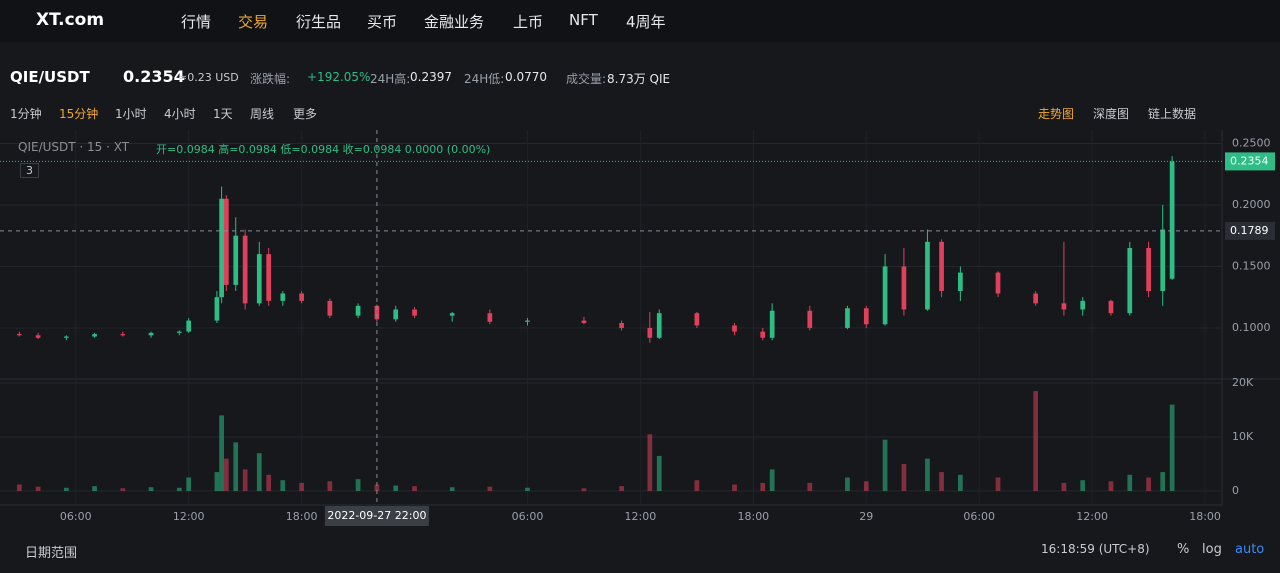 The width and height of the screenshot is (1280, 573). Describe the element at coordinates (50, 77) in the screenshot. I see `pair: QIE/USDT` at that location.